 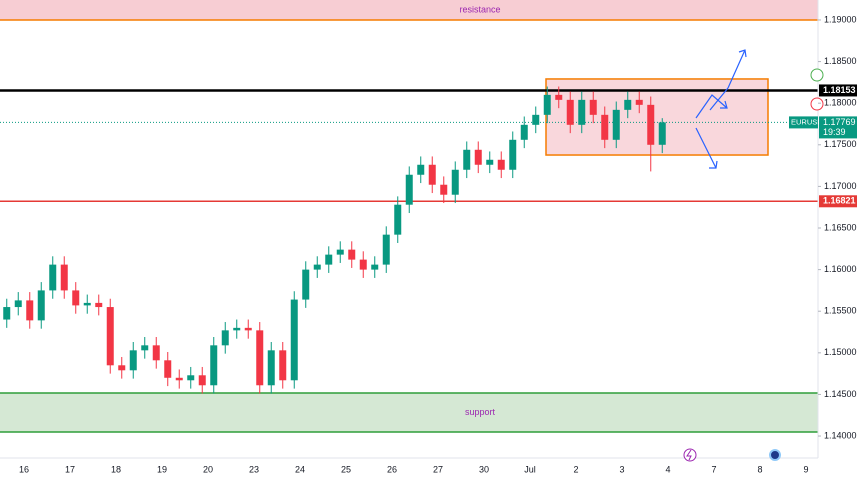 I want to click on last-price-tag, so click(x=838, y=127).